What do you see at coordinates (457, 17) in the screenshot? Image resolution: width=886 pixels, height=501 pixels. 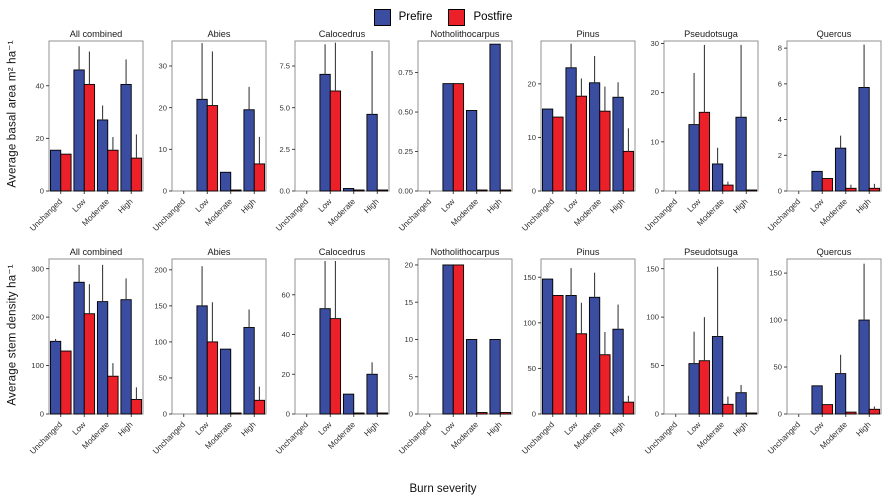 I see `postfire-swatch` at bounding box center [457, 17].